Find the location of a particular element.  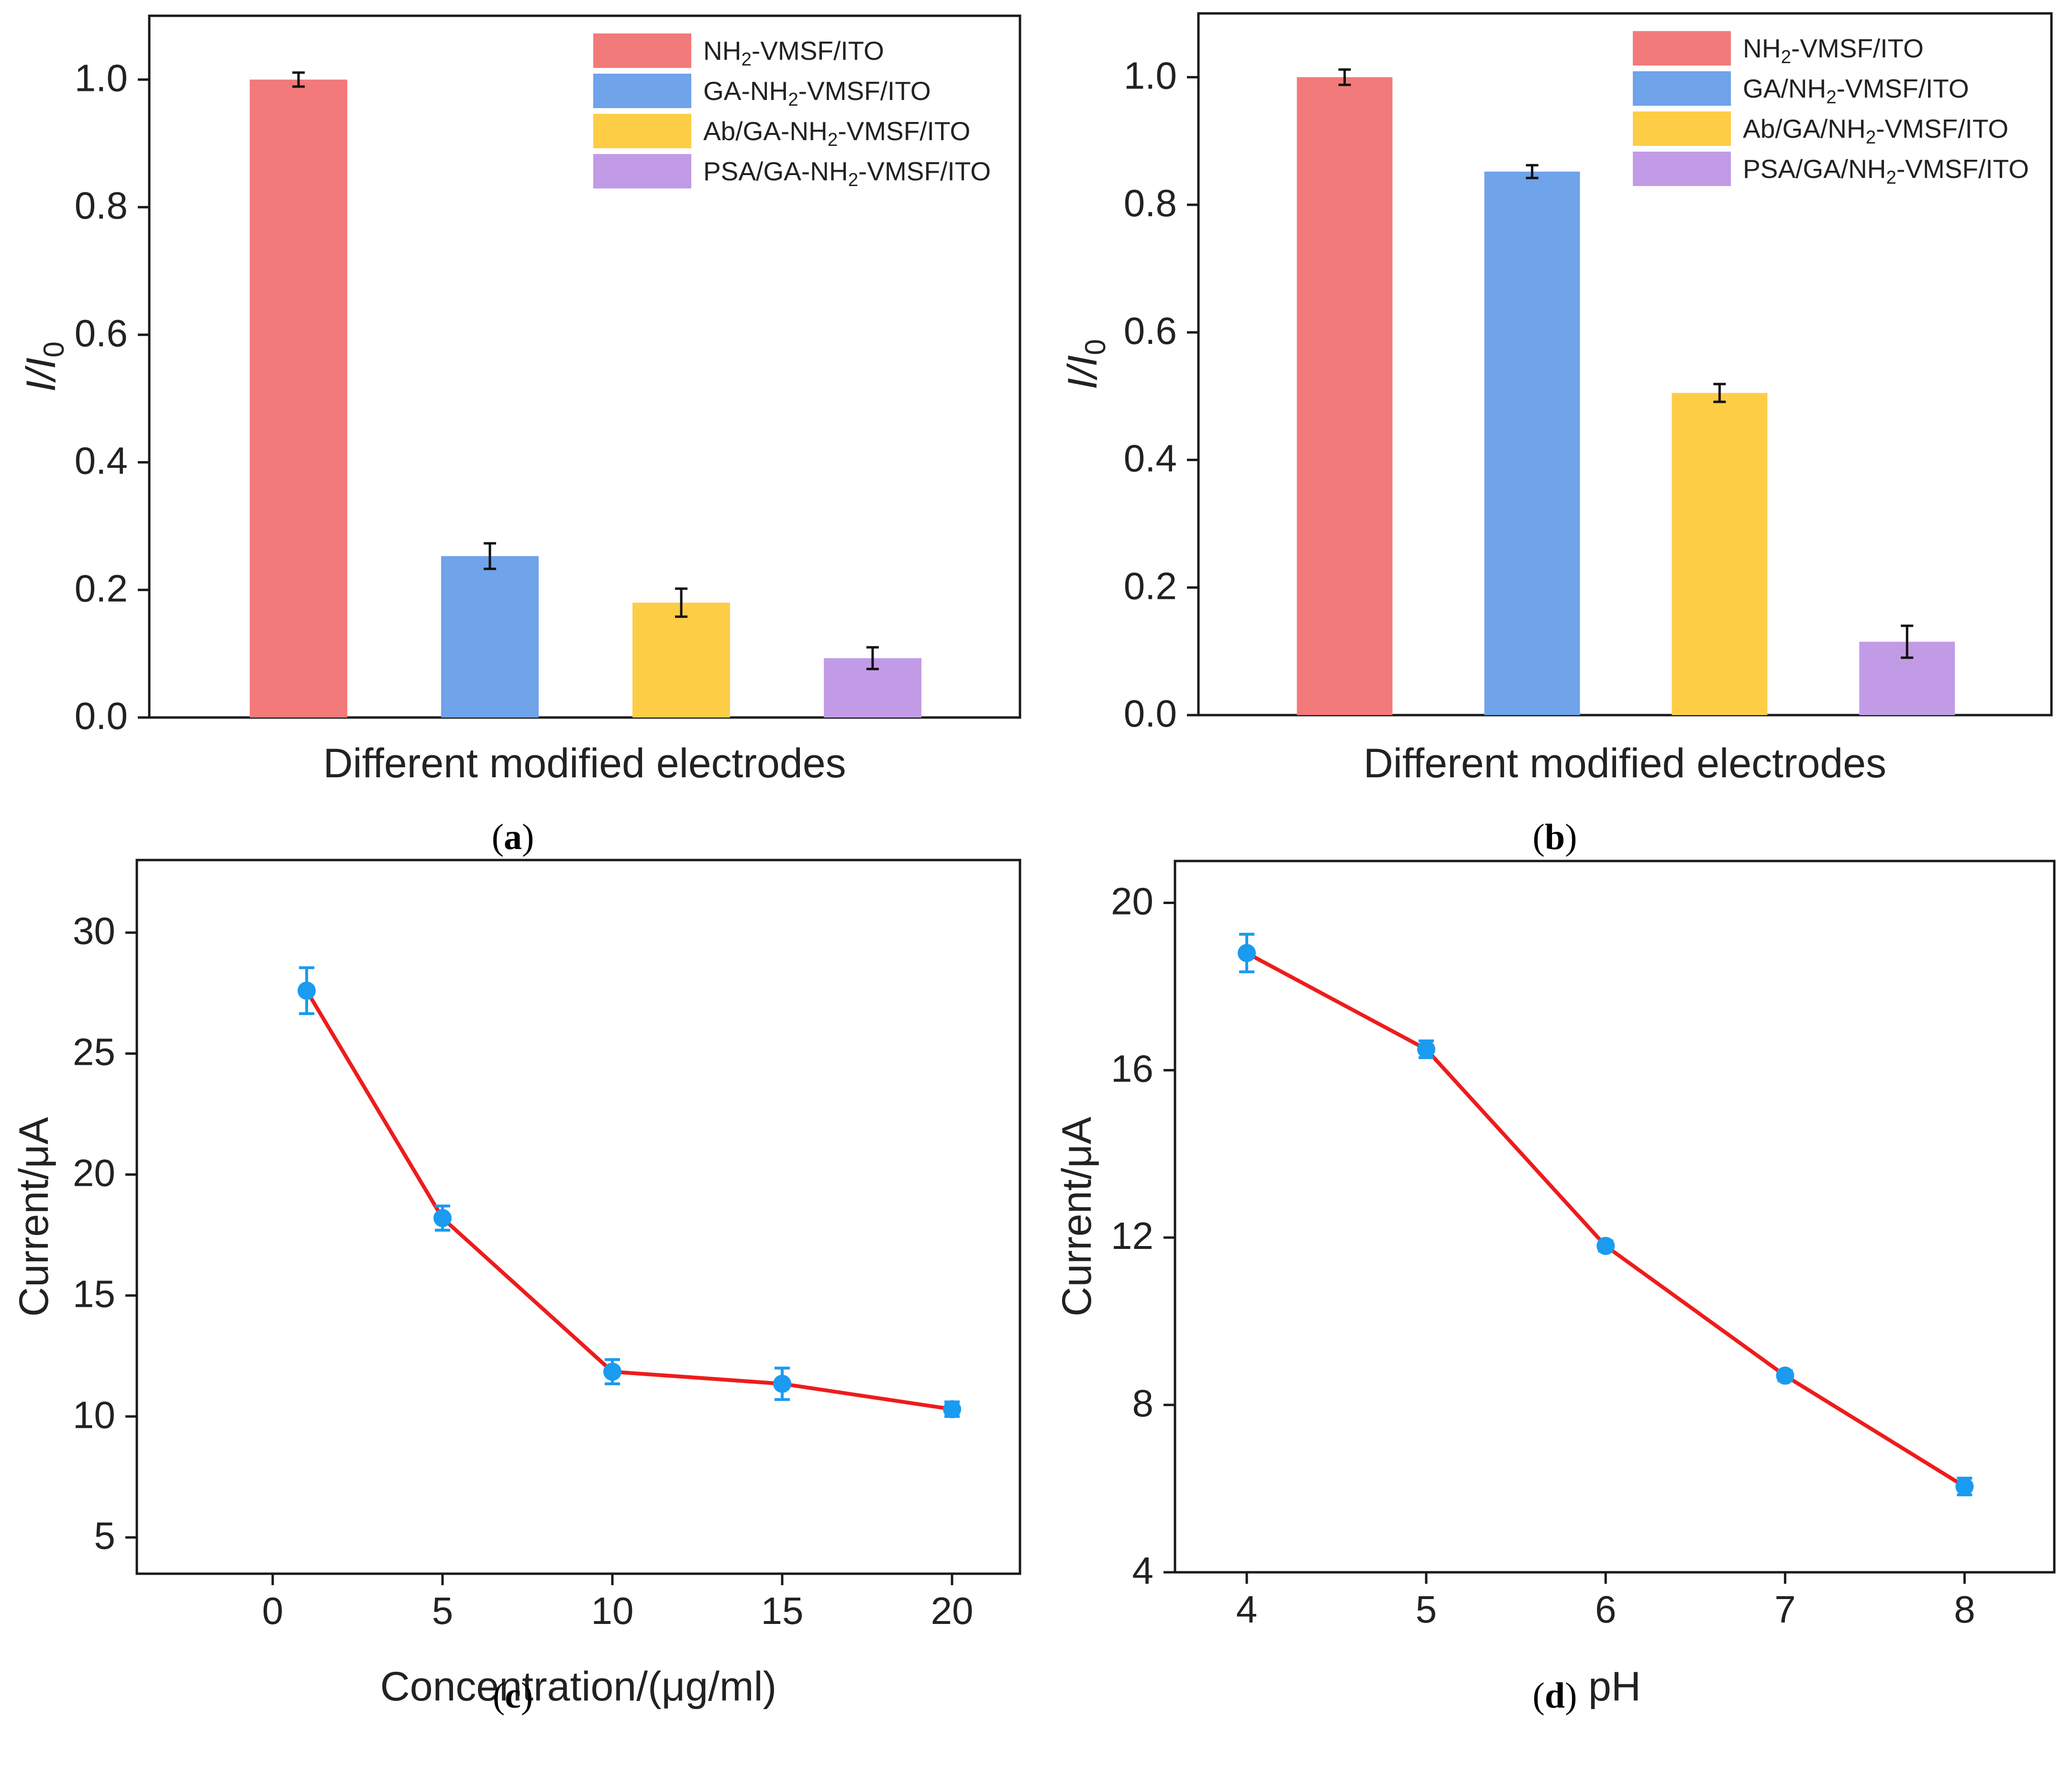

x-tick-label: 20 is located at coordinates (952, 1610).